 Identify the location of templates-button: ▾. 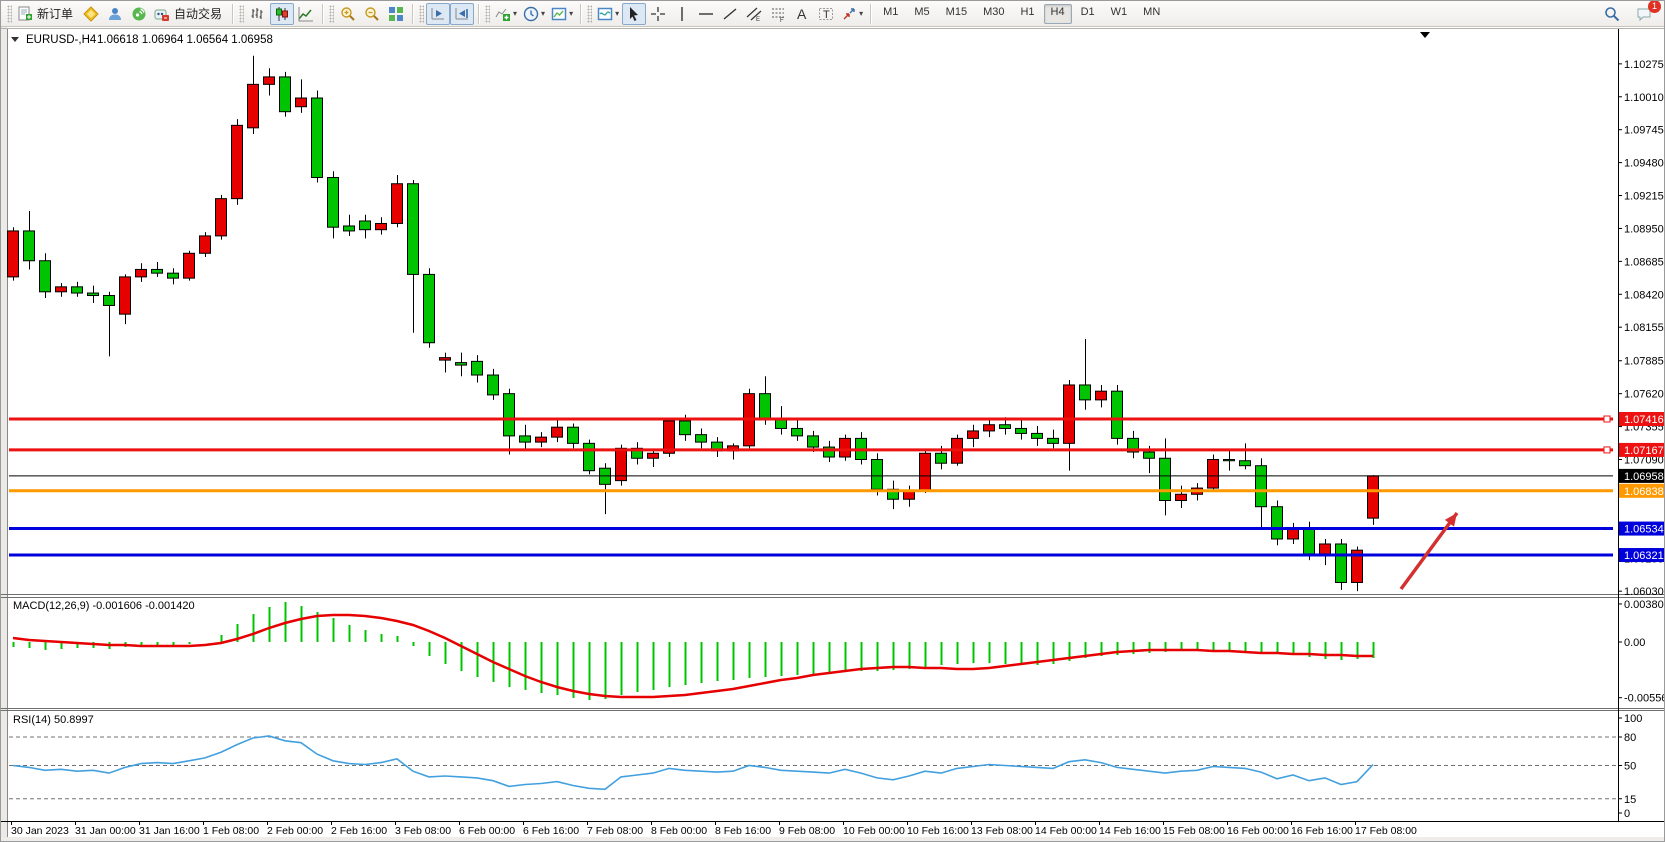
(562, 14).